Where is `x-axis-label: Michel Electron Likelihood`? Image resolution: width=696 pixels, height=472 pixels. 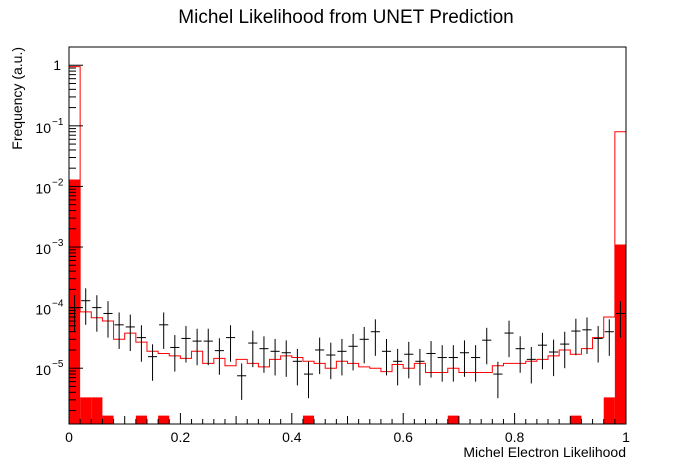 x-axis-label: Michel Electron Likelihood is located at coordinates (544, 452).